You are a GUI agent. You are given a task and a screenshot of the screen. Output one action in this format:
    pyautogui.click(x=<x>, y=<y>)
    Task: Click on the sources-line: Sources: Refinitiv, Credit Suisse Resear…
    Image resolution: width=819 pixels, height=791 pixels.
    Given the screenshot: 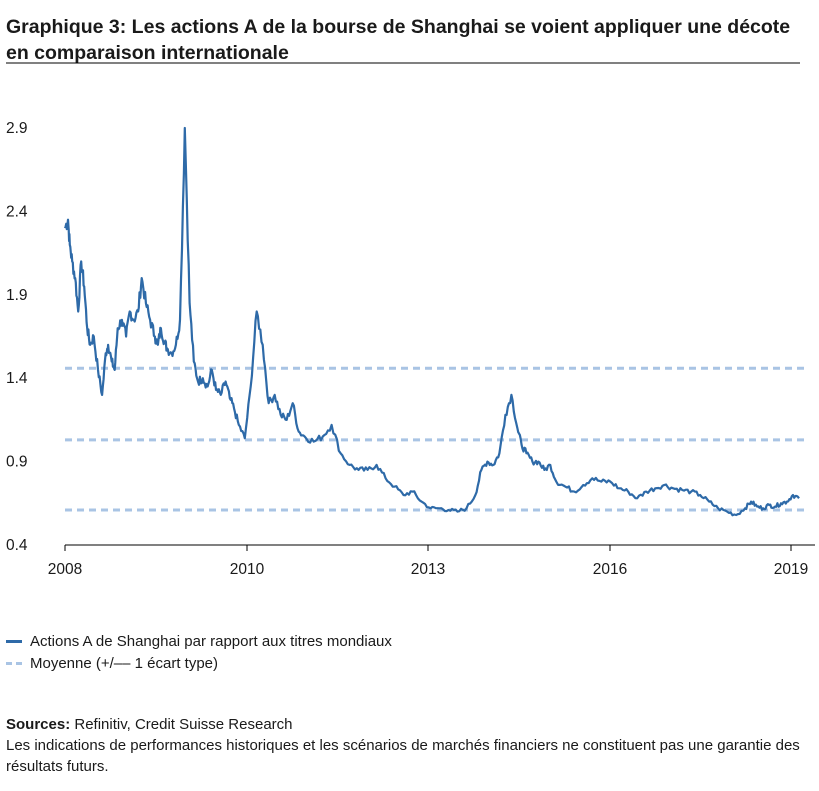 What is the action you would take?
    pyautogui.click(x=406, y=724)
    